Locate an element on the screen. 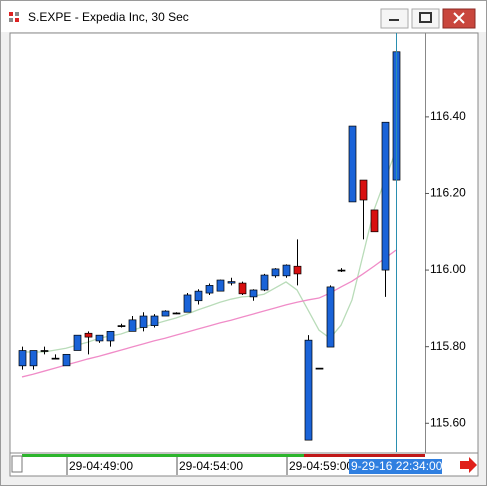 This screenshot has height=486, width=487. close-button is located at coordinates (459, 18).